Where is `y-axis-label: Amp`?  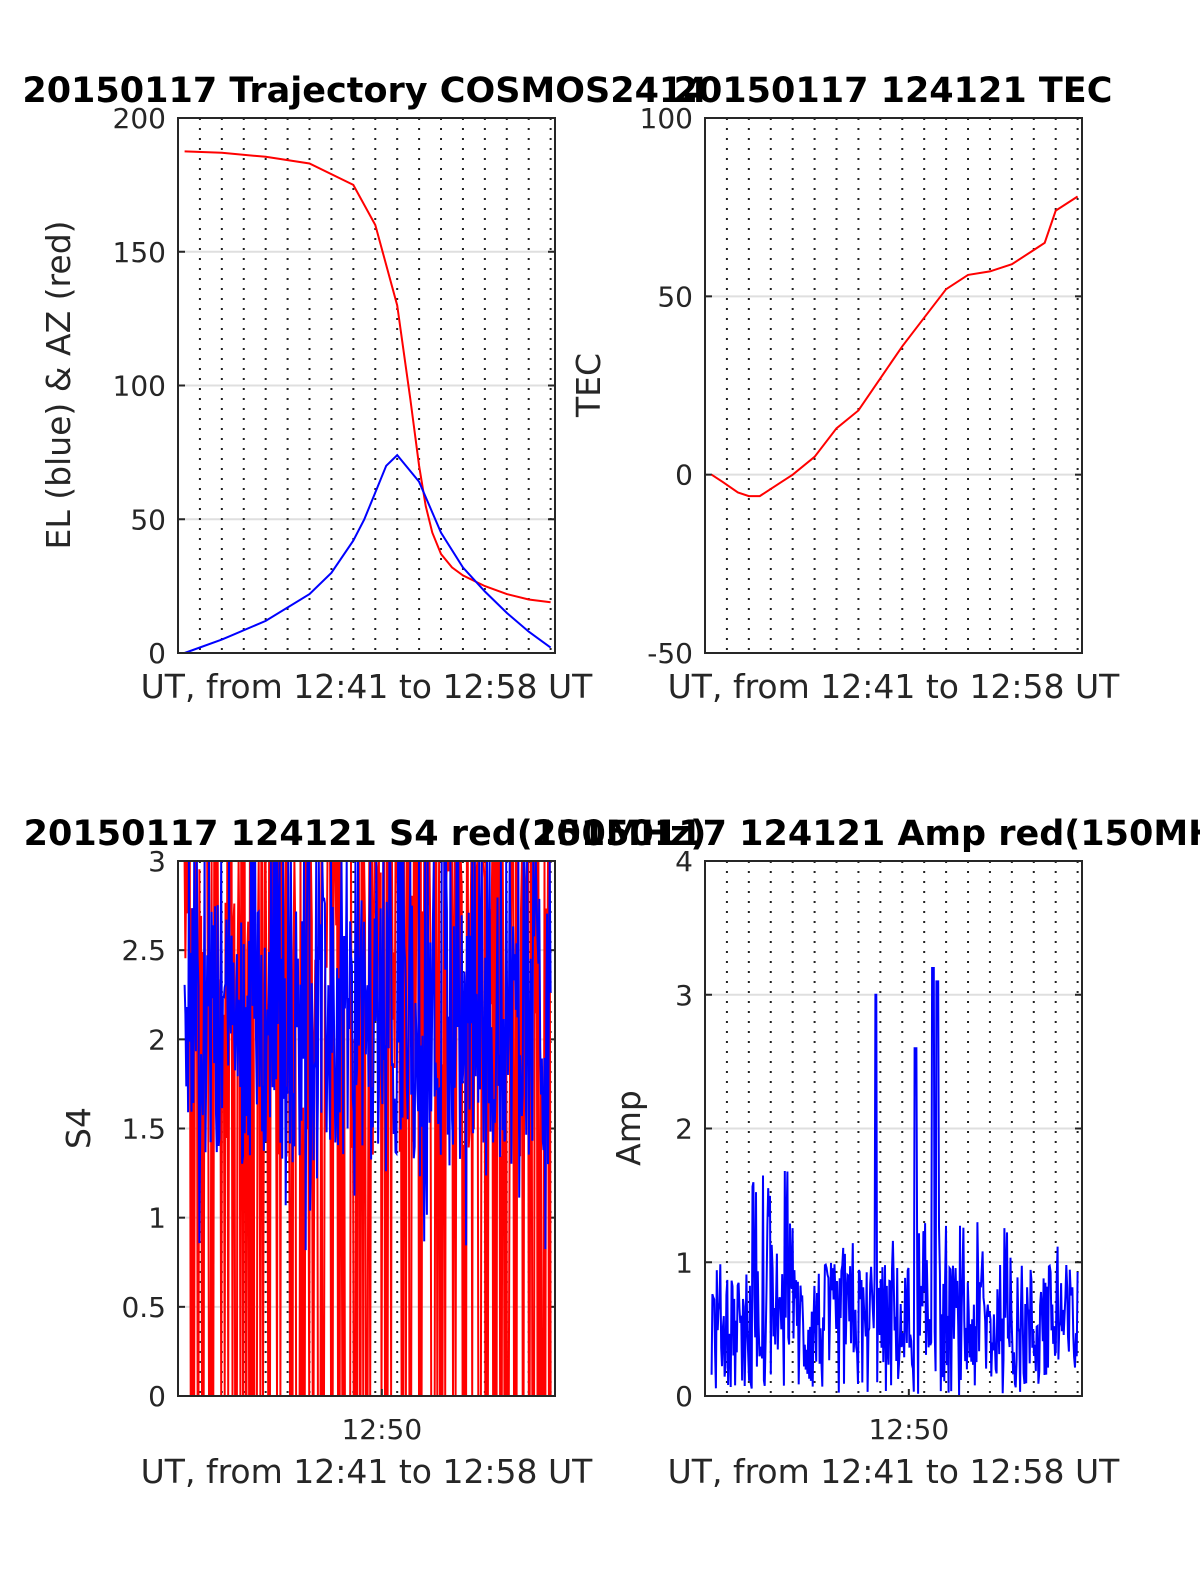
y-axis-label: Amp is located at coordinates (628, 1128).